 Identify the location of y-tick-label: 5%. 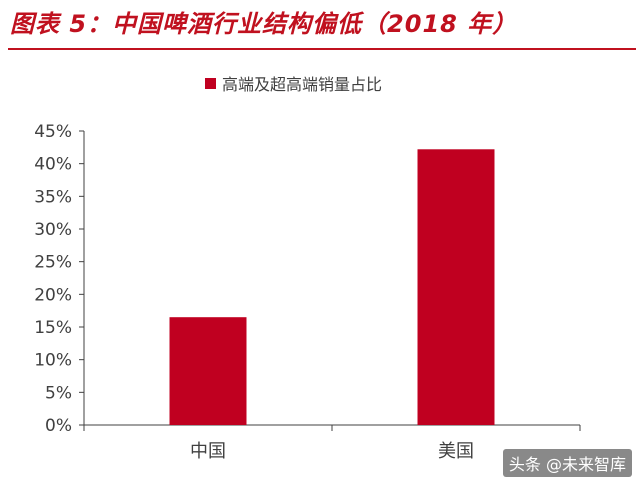
(58, 393).